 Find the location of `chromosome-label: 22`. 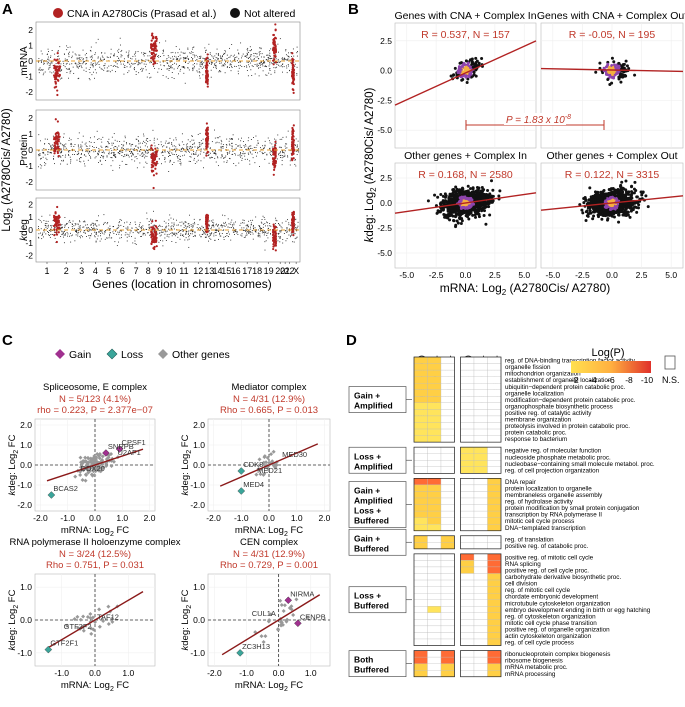

chromosome-label: 22 is located at coordinates (290, 271).